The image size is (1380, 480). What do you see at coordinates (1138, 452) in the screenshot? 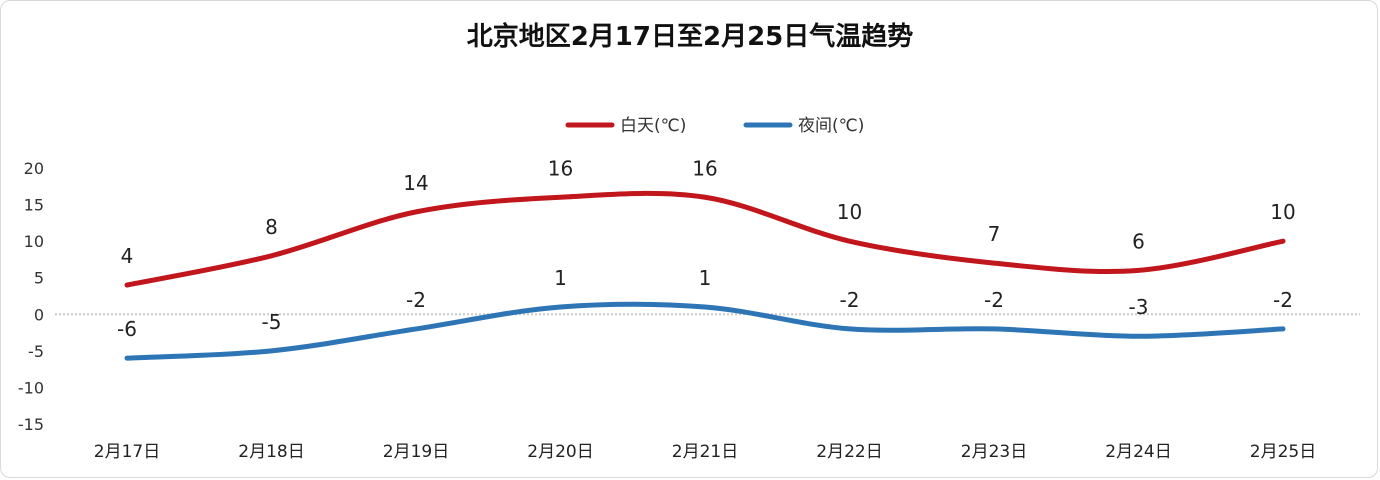
I see `x-tick-label: 2月24日` at bounding box center [1138, 452].